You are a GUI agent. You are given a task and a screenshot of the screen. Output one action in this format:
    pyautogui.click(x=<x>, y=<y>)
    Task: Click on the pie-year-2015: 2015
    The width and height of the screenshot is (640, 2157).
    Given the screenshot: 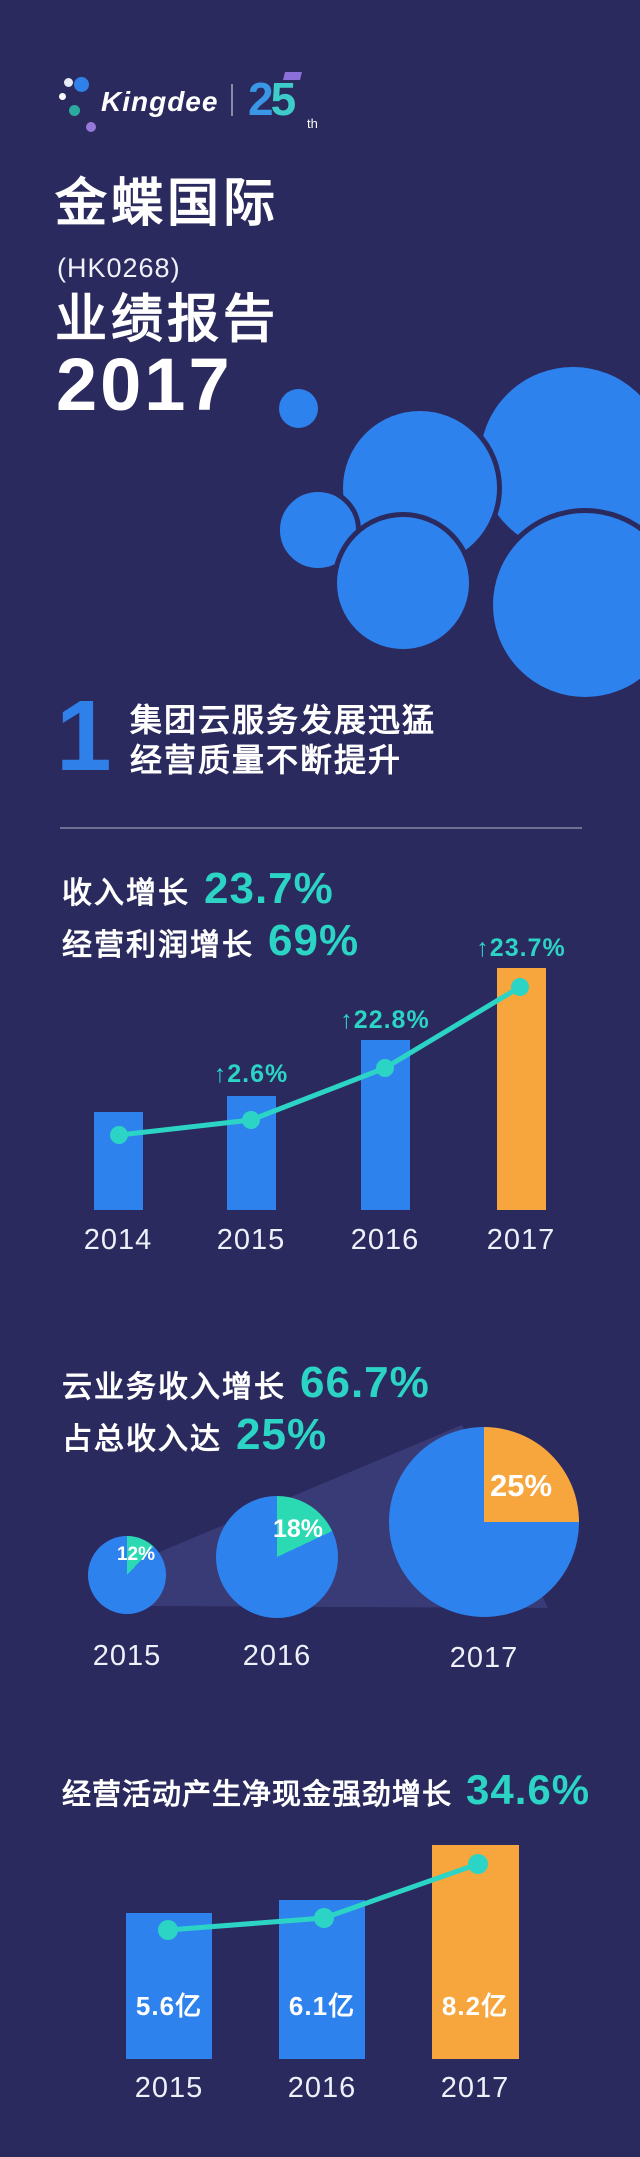 What is the action you would take?
    pyautogui.click(x=127, y=1656)
    